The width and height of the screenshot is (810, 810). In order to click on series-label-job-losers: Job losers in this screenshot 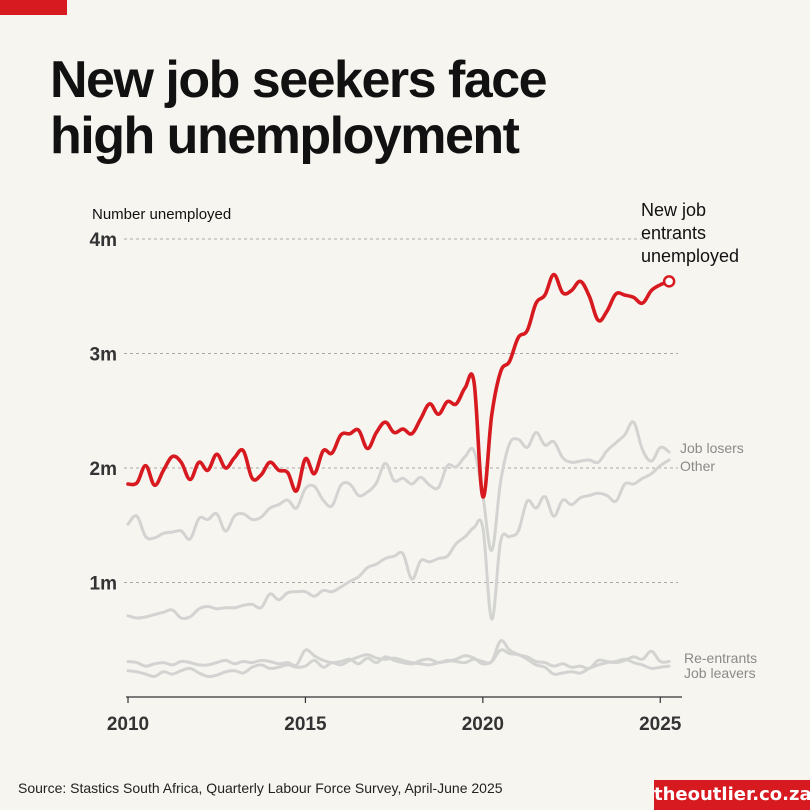, I will do `click(712, 448)`.